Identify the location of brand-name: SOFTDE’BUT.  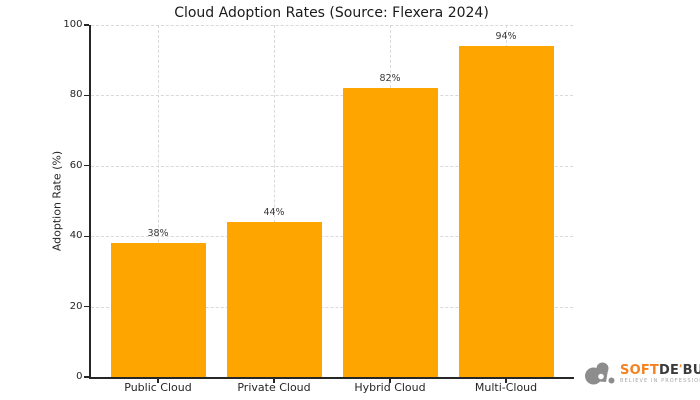
(660, 370).